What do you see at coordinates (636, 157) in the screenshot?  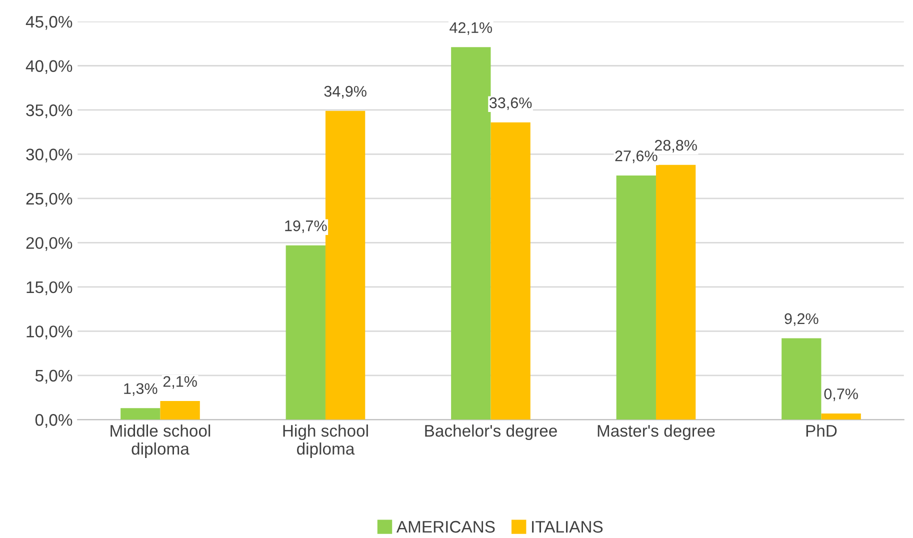 I see `data-label: 27,6%` at bounding box center [636, 157].